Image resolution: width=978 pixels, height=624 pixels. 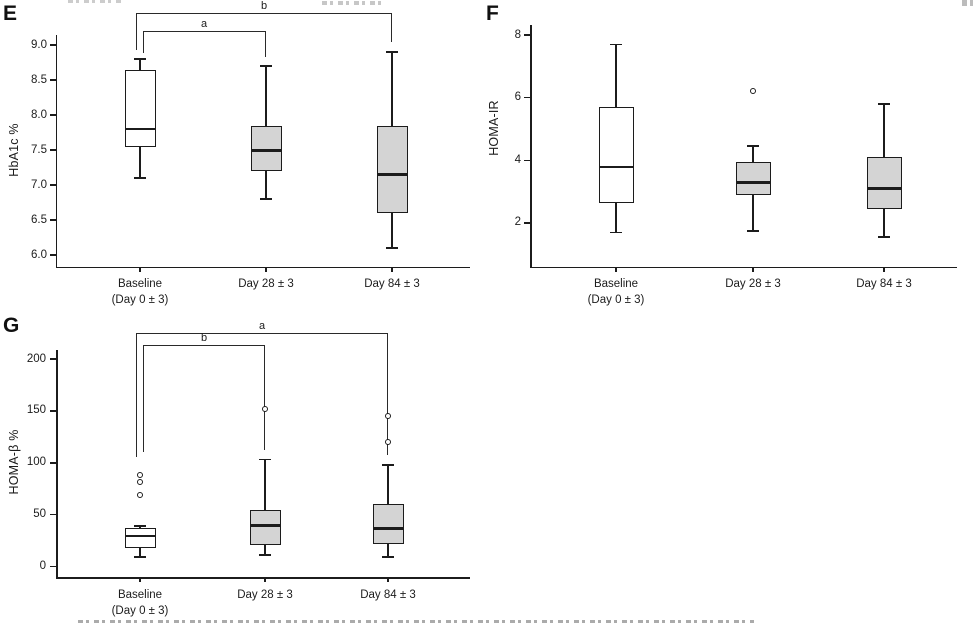 What do you see at coordinates (36, 358) in the screenshot?
I see `y-tick-label: 200` at bounding box center [36, 358].